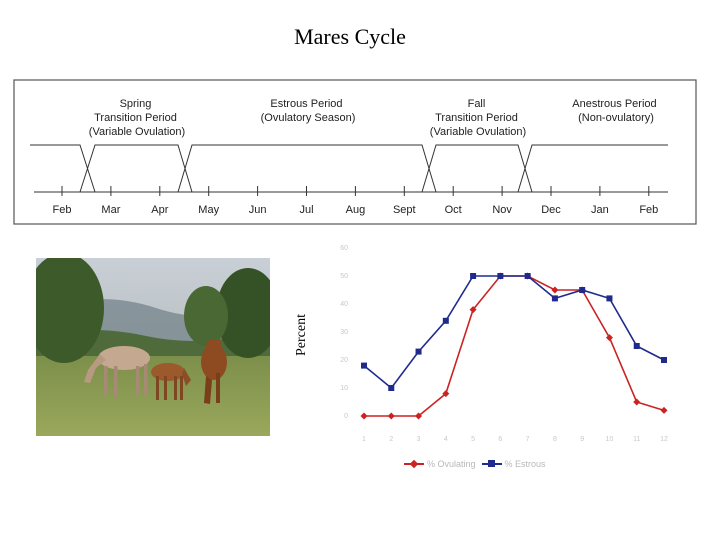 The height and width of the screenshot is (540, 720). I want to click on month-label-7: Sept, so click(404, 210).